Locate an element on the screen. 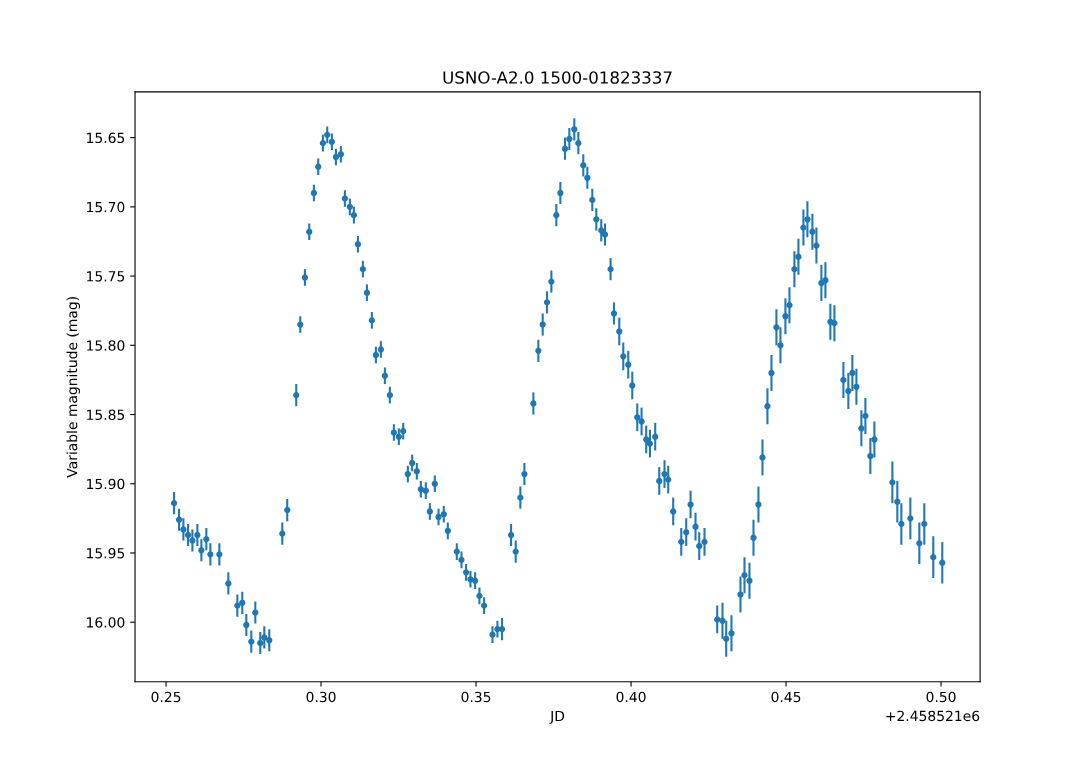 This screenshot has height=766, width=1089. x-tick-label: 0.35 is located at coordinates (476, 697).